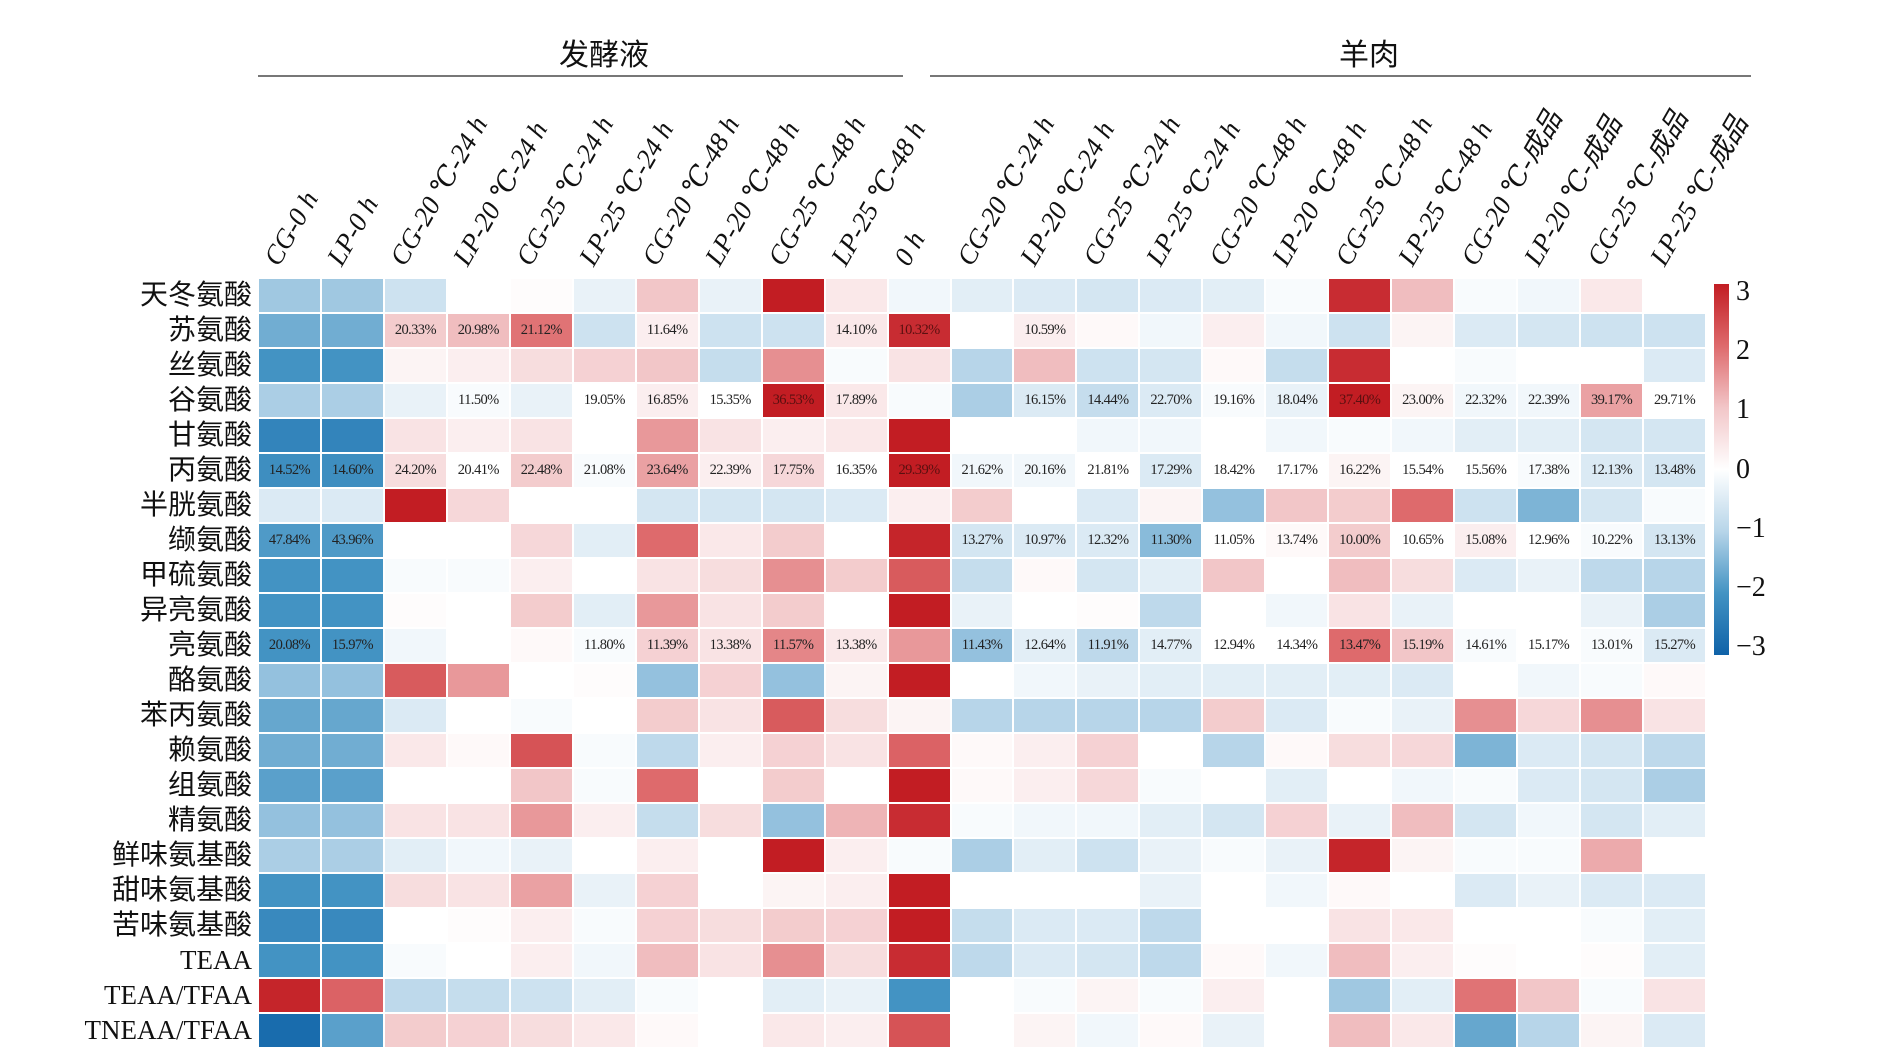 The image size is (1885, 1063). Describe the element at coordinates (1486, 470) in the screenshot. I see `cell-value-label: 15.56%` at that location.